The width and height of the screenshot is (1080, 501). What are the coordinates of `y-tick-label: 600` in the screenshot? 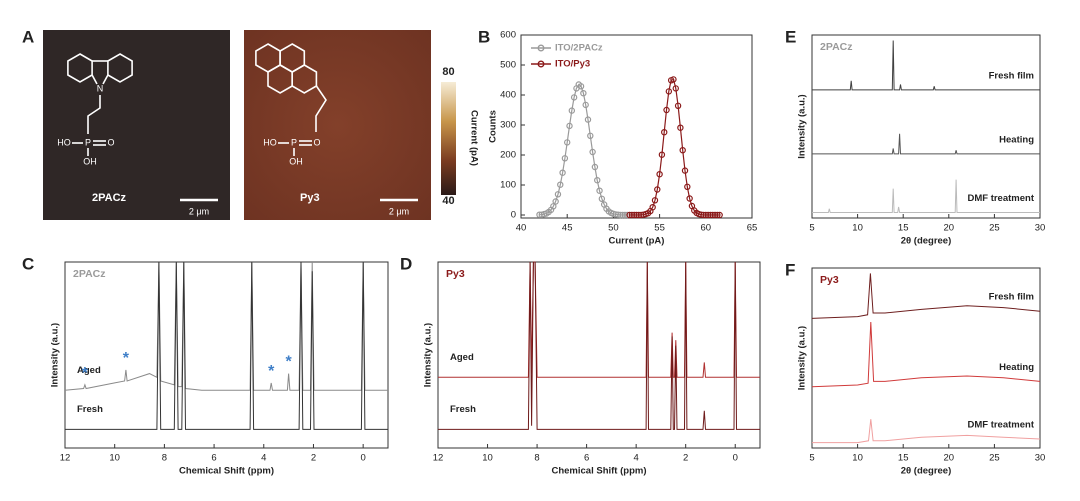 It's located at (508, 35).